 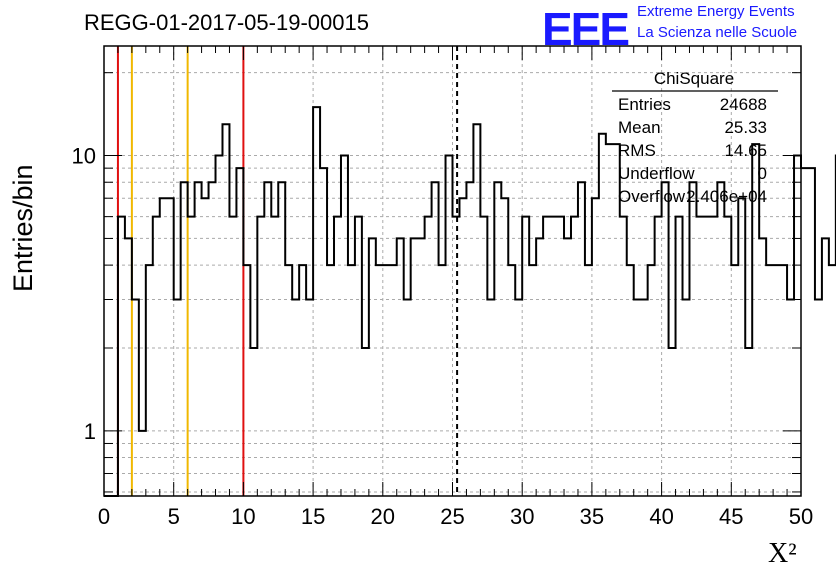 What do you see at coordinates (717, 32) in the screenshot?
I see `logo-line-2: La Scienza nelle Scuole` at bounding box center [717, 32].